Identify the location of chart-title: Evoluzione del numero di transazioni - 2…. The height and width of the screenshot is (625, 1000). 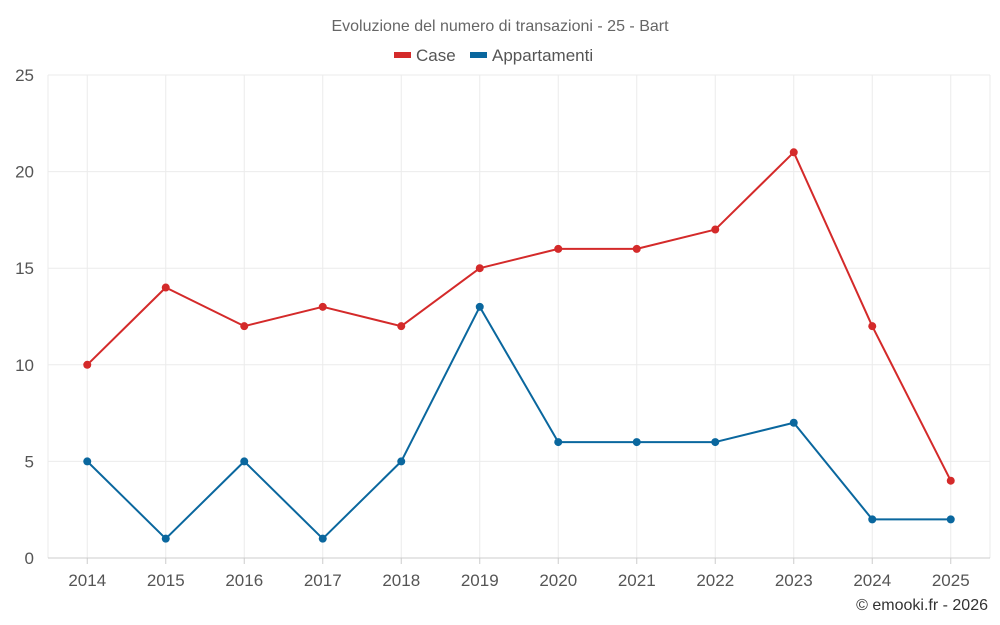
(500, 26).